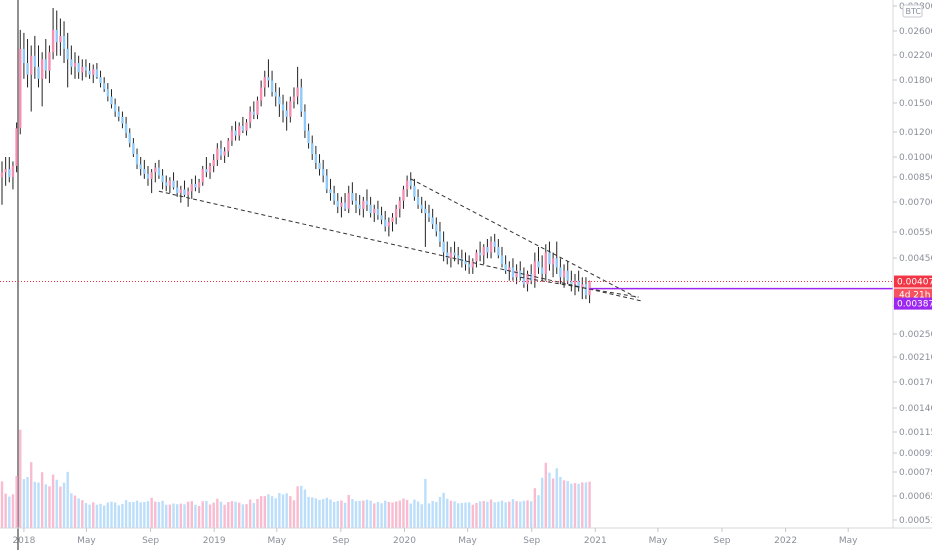  What do you see at coordinates (915, 521) in the screenshot?
I see `y-tick-label: 0.000530` at bounding box center [915, 521].